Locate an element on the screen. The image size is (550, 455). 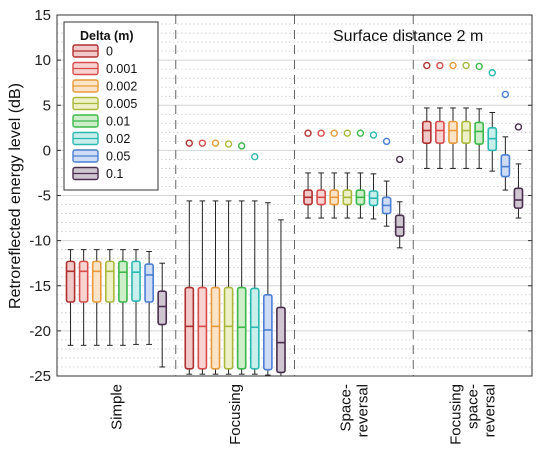
y-tick-label: 5 is located at coordinates (47, 105).